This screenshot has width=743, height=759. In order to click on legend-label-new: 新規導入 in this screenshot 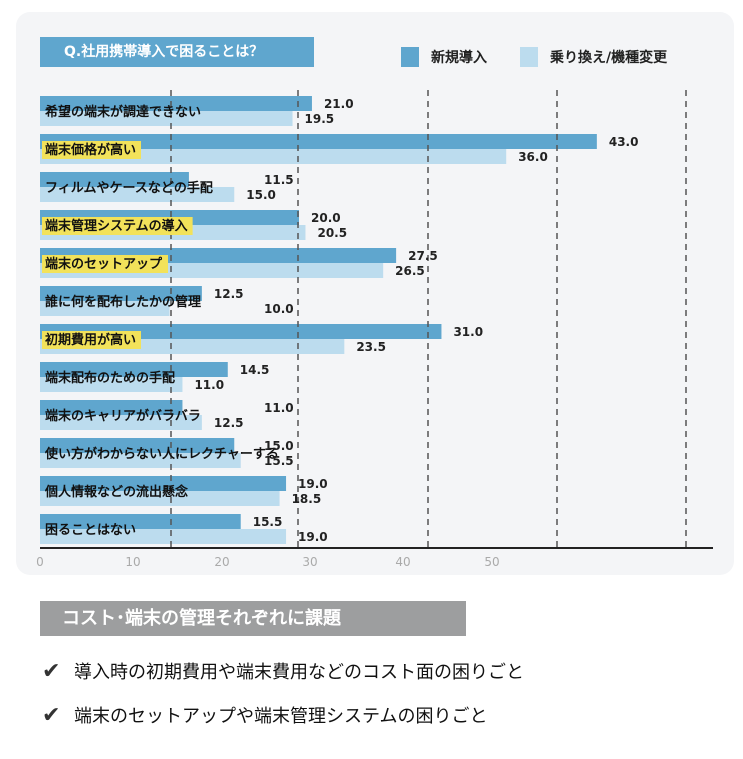, I will do `click(459, 58)`.